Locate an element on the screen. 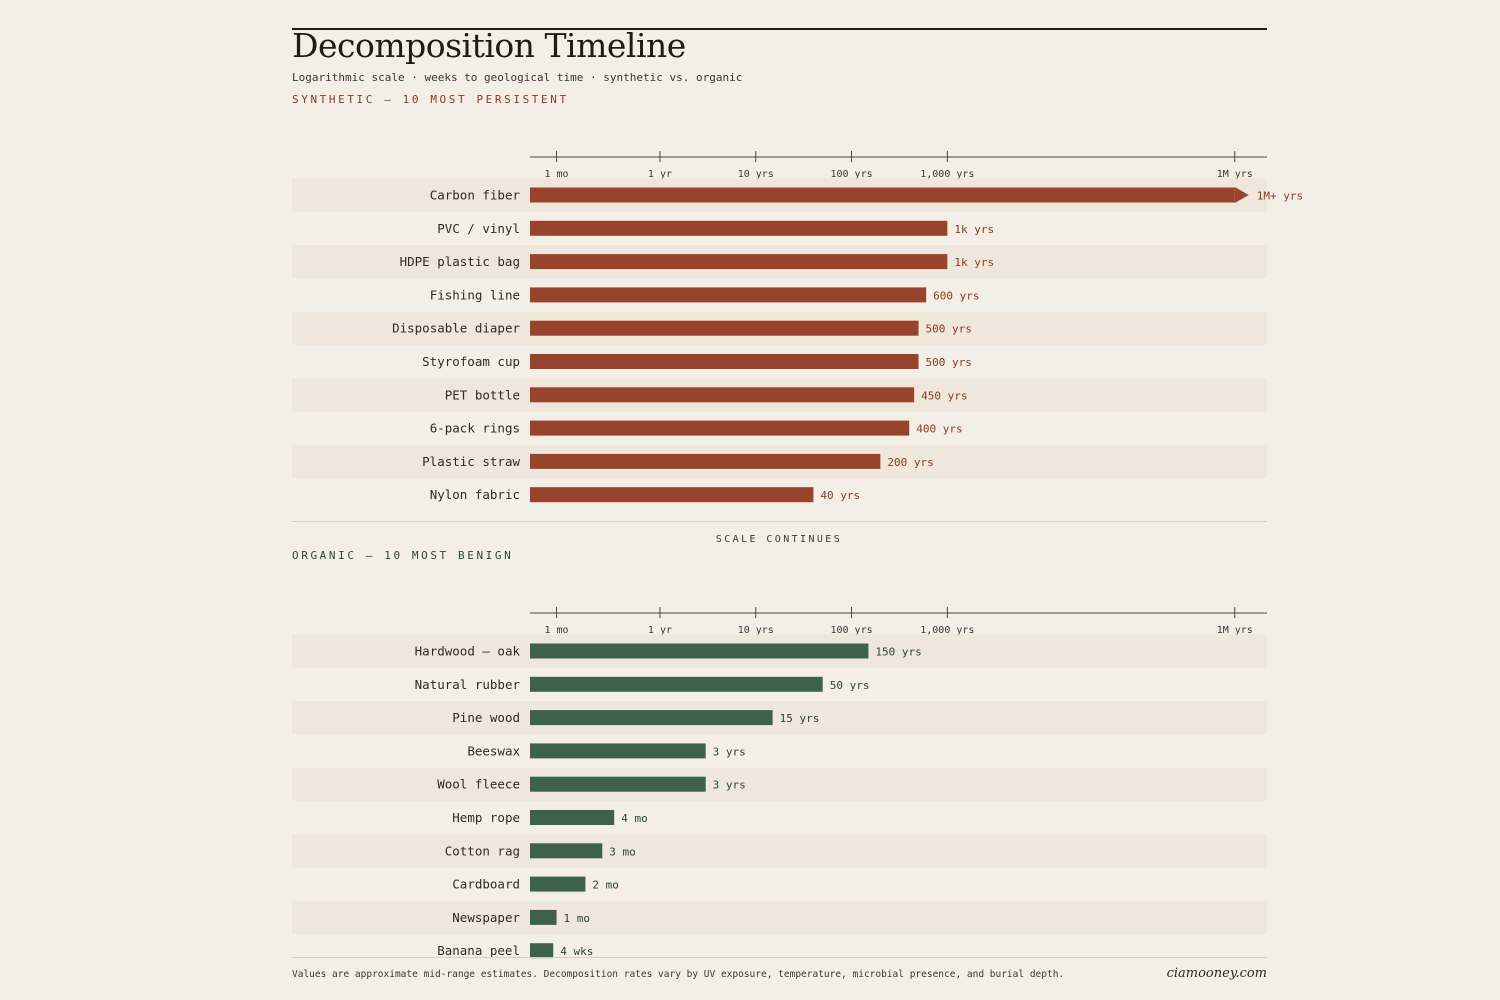  category-label: Plastic straw is located at coordinates (471, 461).